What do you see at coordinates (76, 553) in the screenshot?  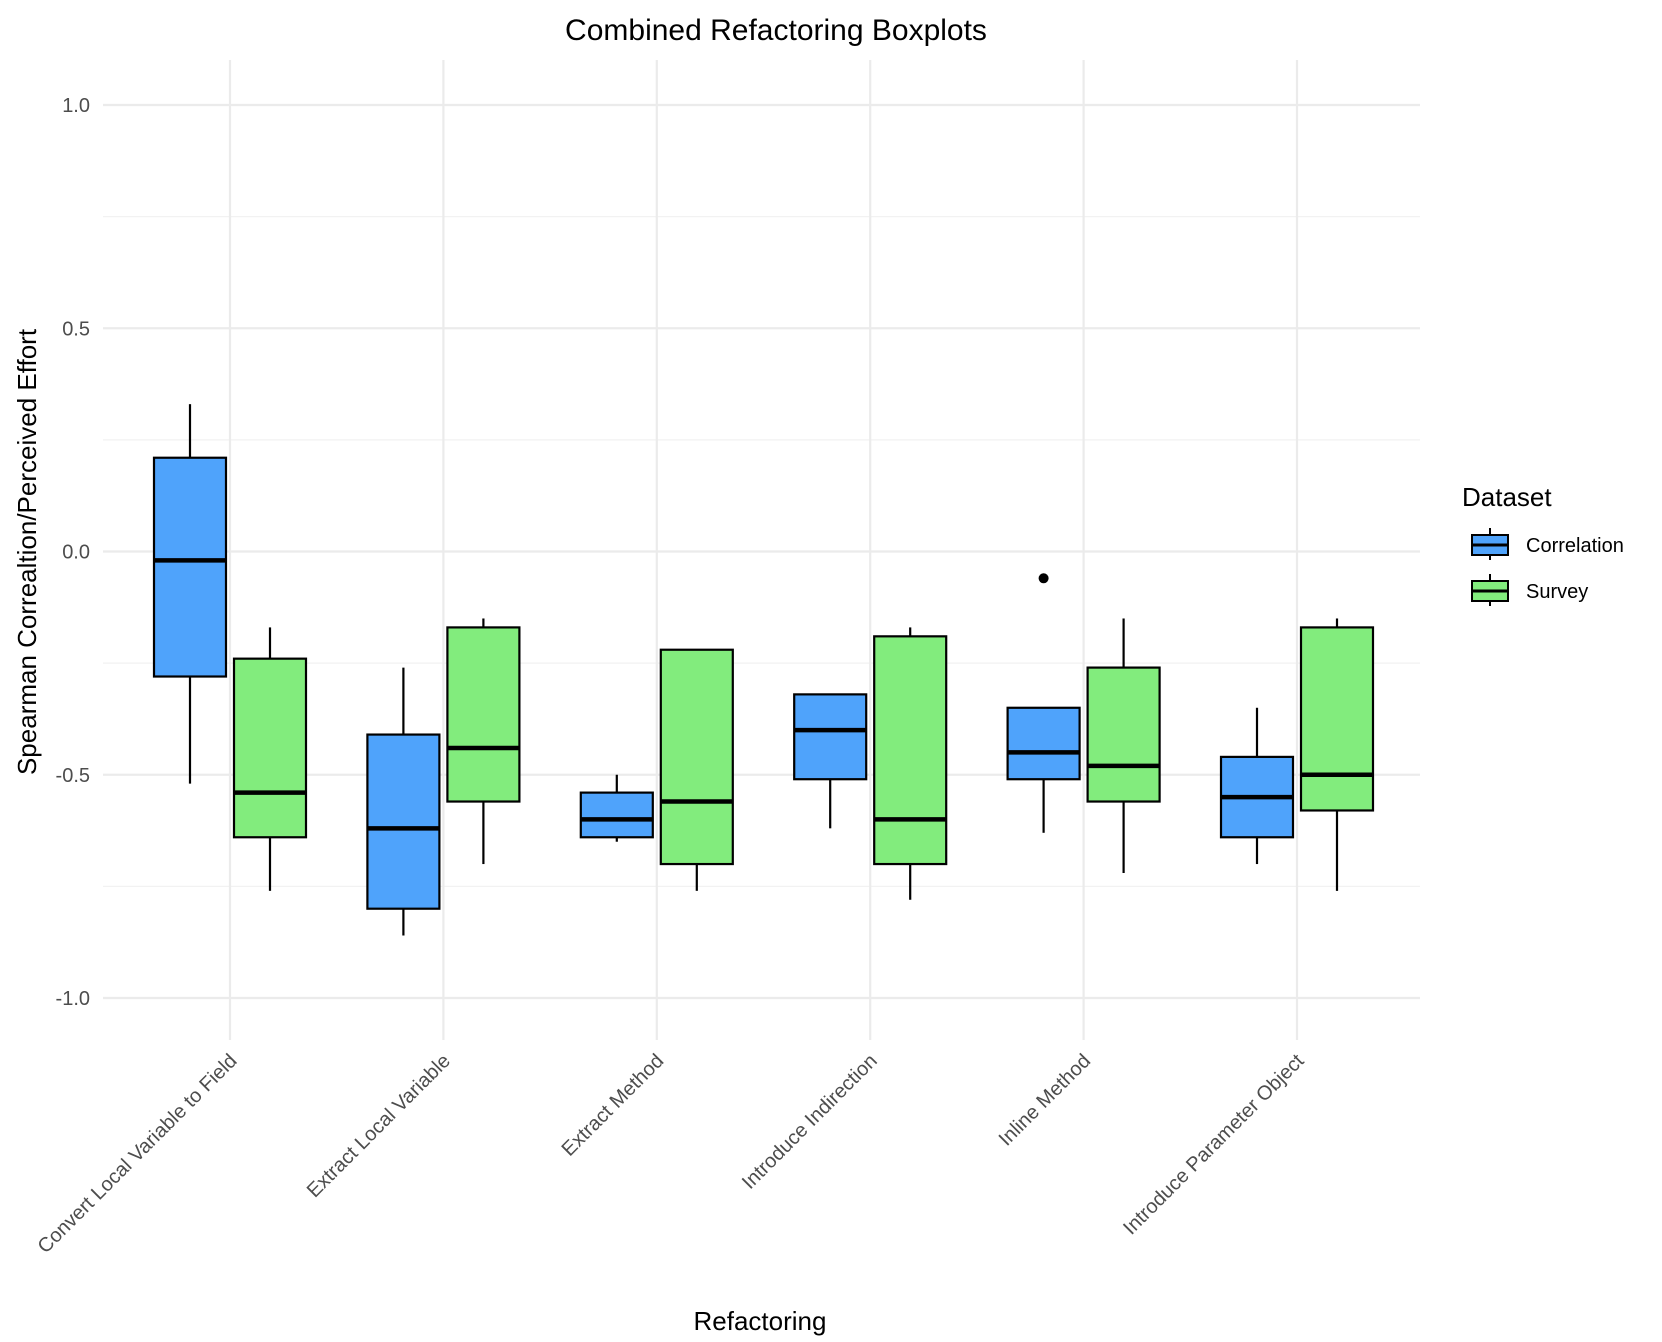 I see `y-tick-label: 0.0` at bounding box center [76, 553].